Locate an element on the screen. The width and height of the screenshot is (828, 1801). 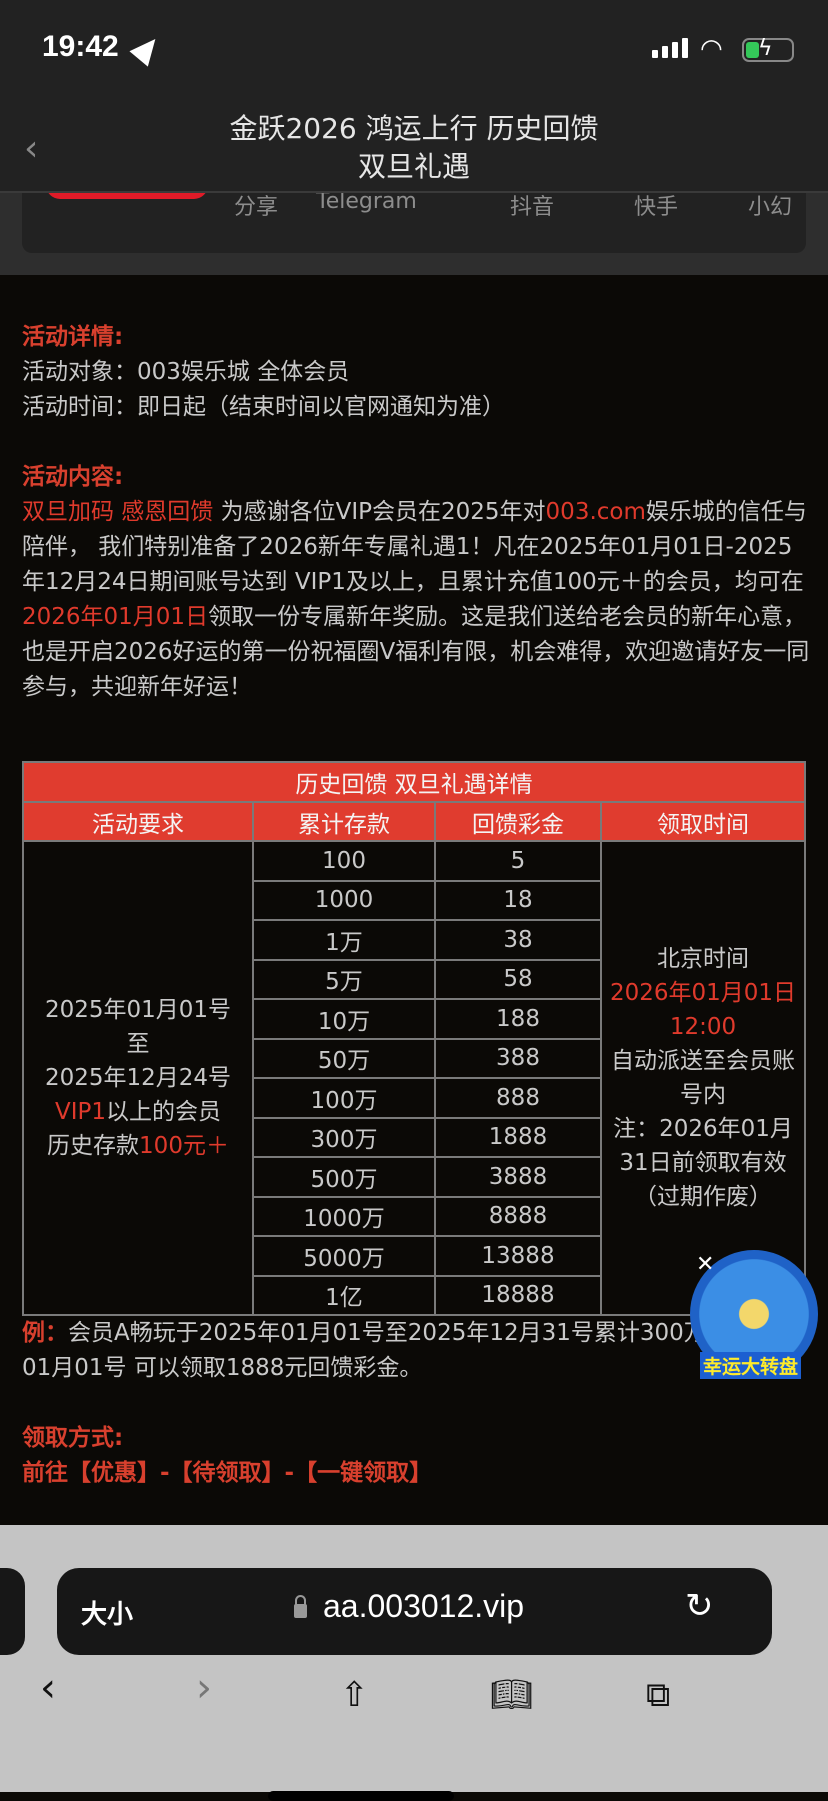
claim-steps: 前往【优惠】-【待领取】-【一键领取】 is located at coordinates (227, 1473).